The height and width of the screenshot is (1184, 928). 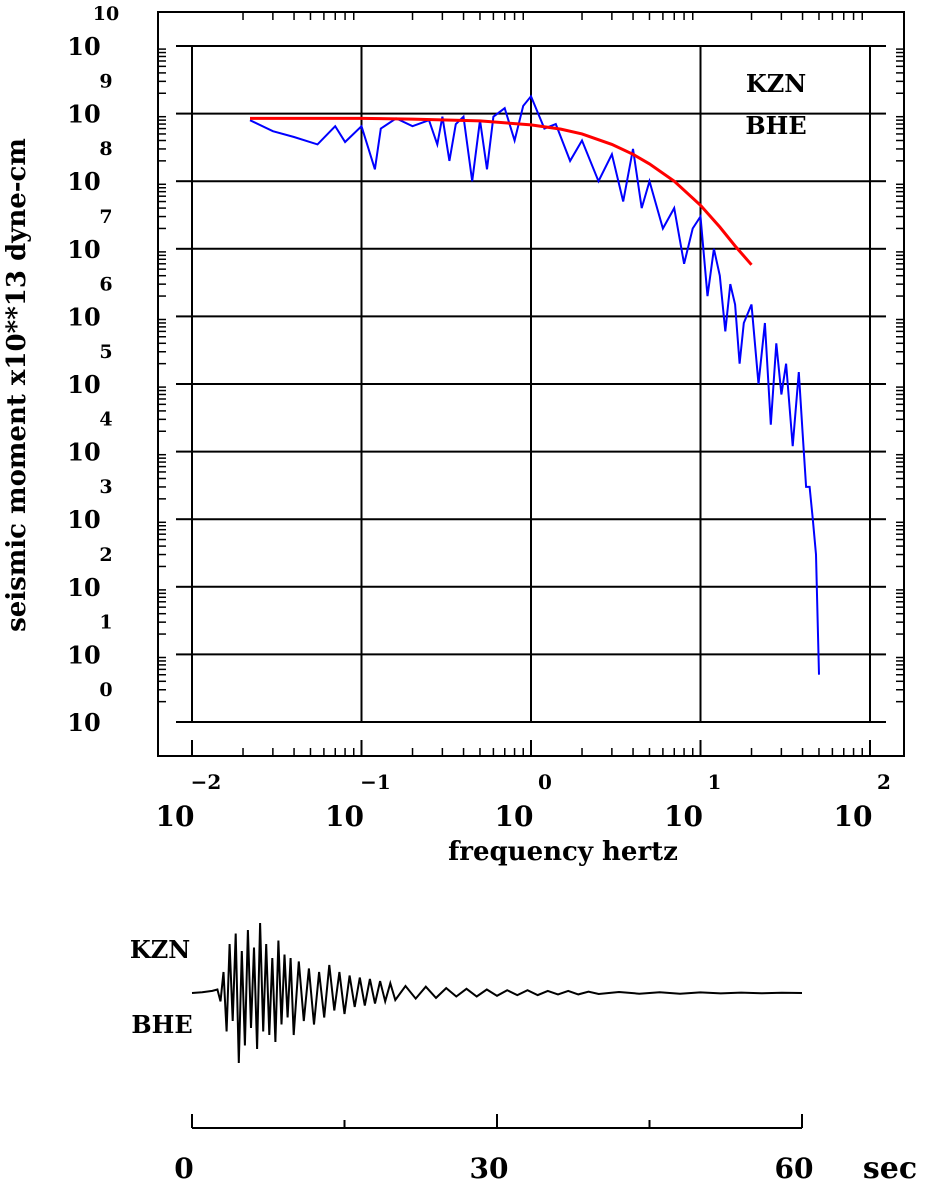 What do you see at coordinates (206, 782) in the screenshot?
I see `x-tick-exponent: −2` at bounding box center [206, 782].